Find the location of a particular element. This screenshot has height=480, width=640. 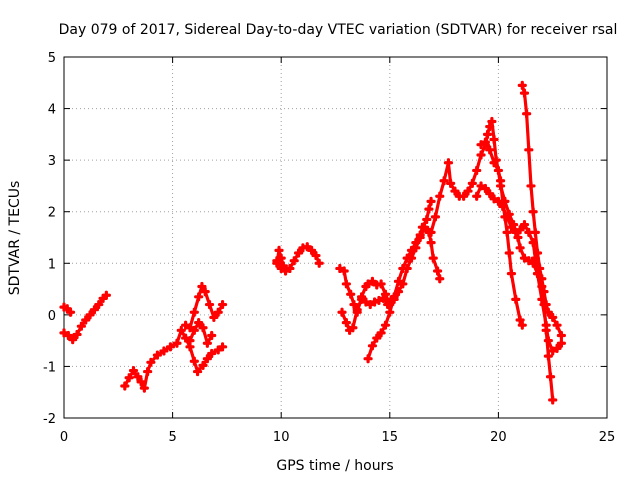

x-tick-label: 10 is located at coordinates (281, 437).